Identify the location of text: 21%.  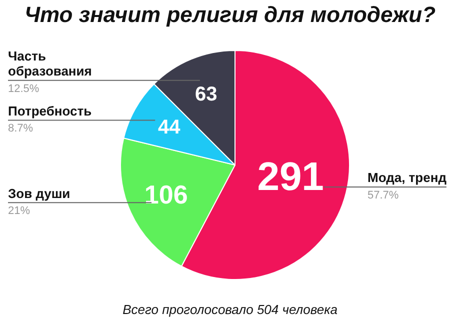
(19, 211).